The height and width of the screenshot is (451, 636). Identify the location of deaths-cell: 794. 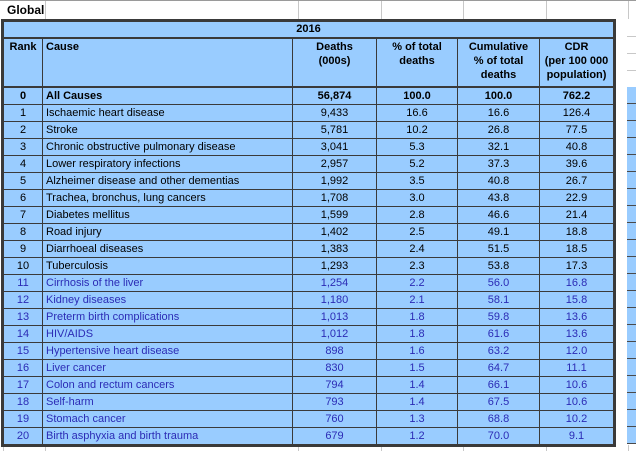
(334, 385).